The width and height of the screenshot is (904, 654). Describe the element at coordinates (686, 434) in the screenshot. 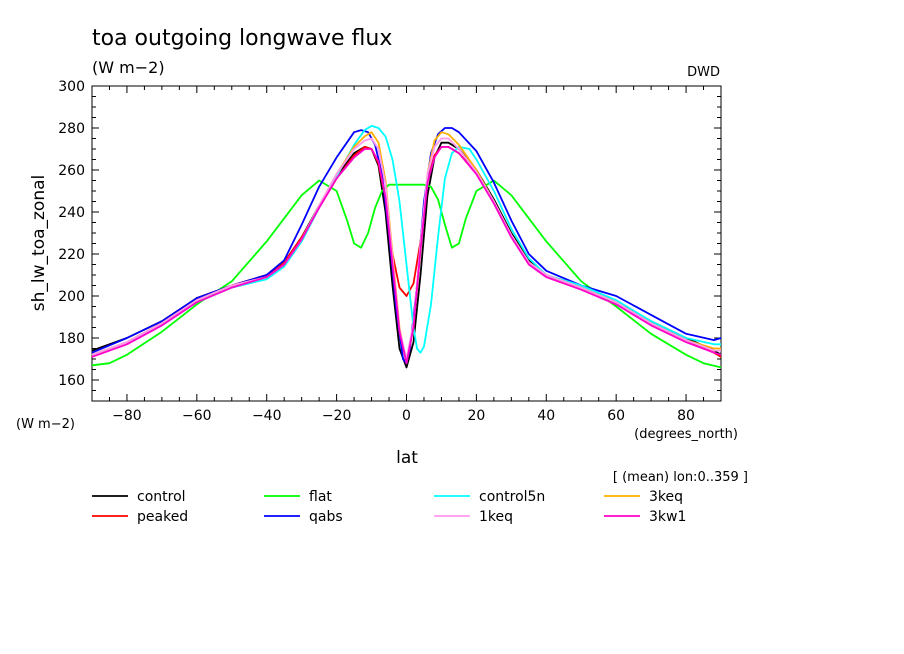

I see `x-axis-units: (degrees_north)` at that location.